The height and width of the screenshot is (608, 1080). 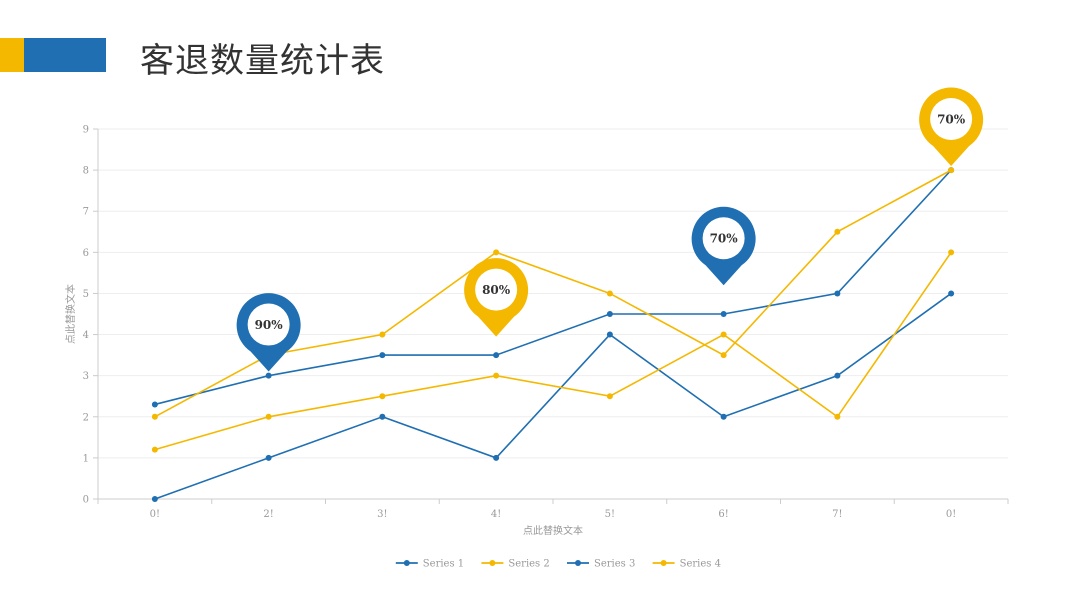 I want to click on y-tick-label: 9, so click(x=86, y=130).